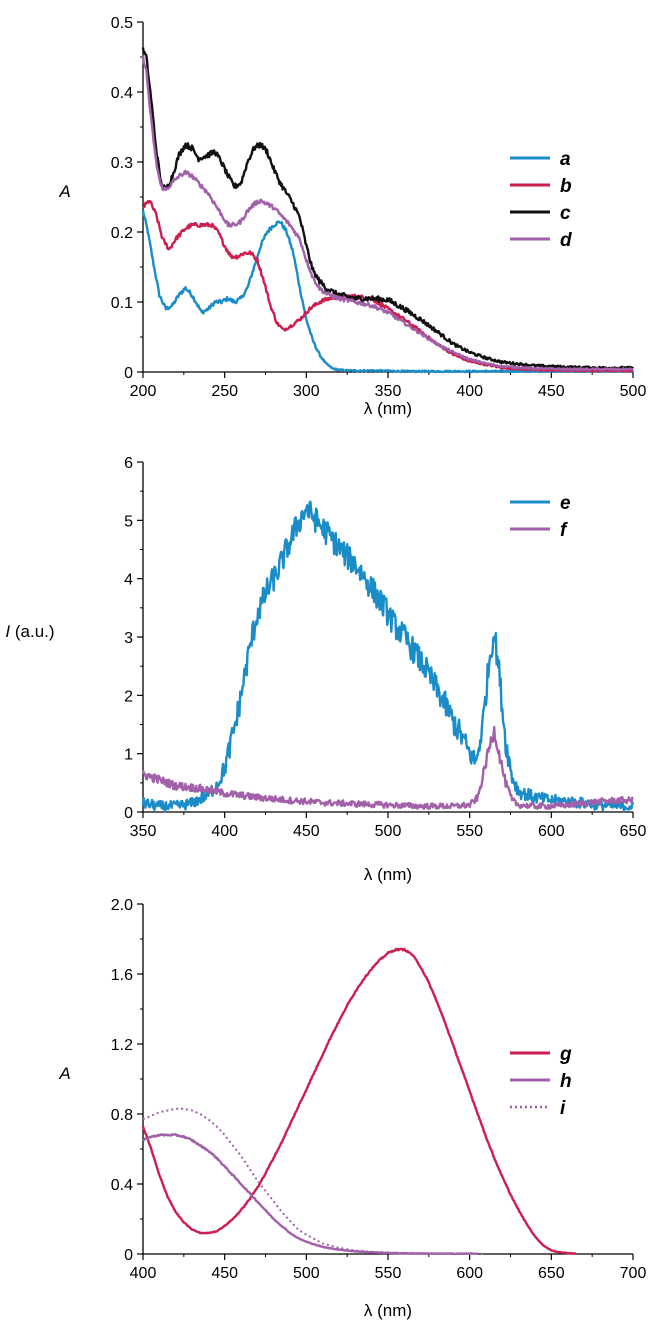 The width and height of the screenshot is (655, 1328). Describe the element at coordinates (565, 159) in the screenshot. I see `legend-label-a: a` at that location.